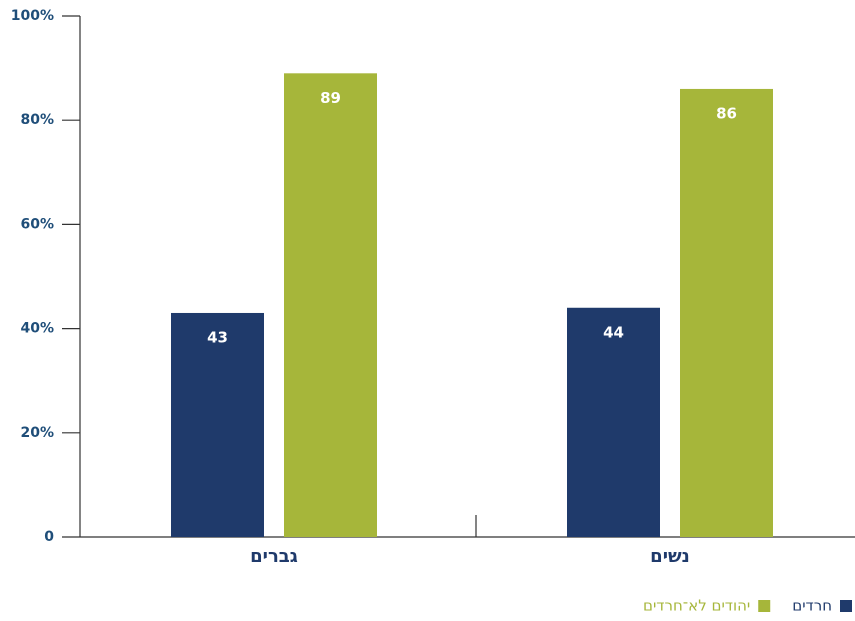 The width and height of the screenshot is (855, 621). Describe the element at coordinates (49, 537) in the screenshot. I see `y-tick-label: 0` at that location.